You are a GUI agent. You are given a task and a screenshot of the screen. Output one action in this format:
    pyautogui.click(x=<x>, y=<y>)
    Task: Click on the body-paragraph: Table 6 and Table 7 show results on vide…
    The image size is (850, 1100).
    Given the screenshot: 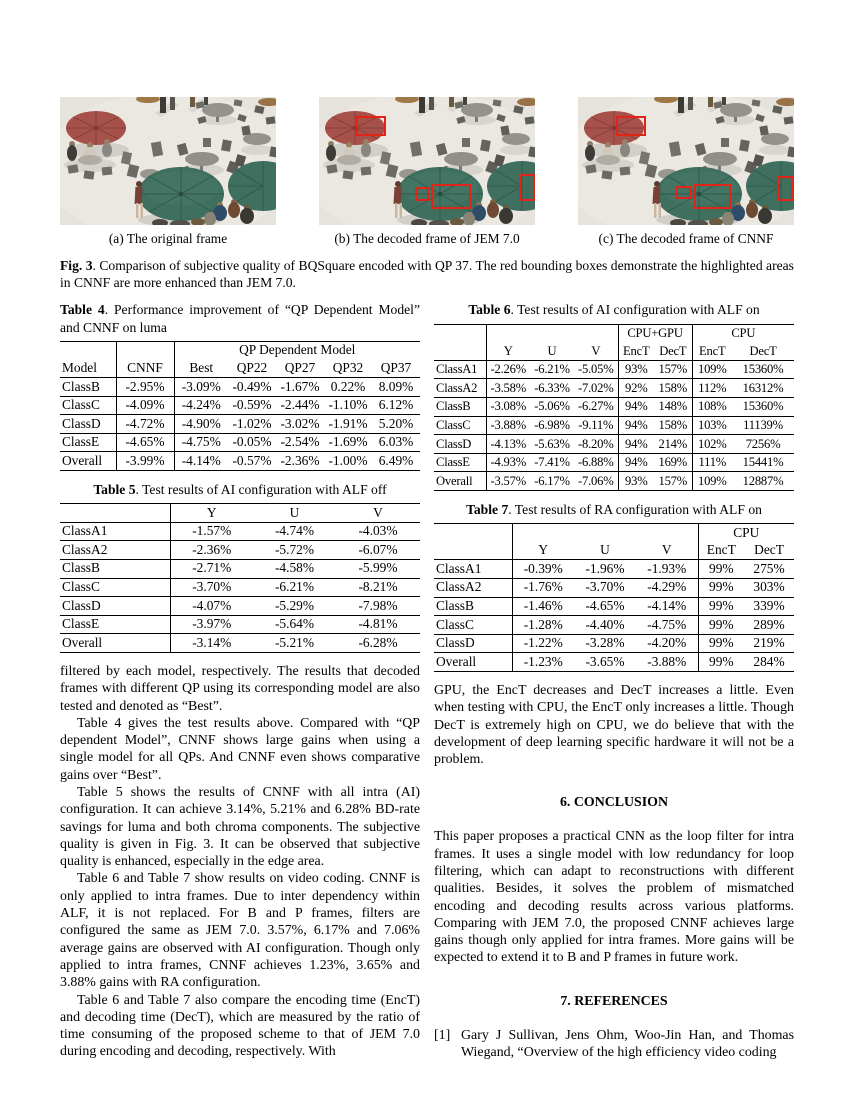 What is the action you would take?
    pyautogui.click(x=240, y=931)
    